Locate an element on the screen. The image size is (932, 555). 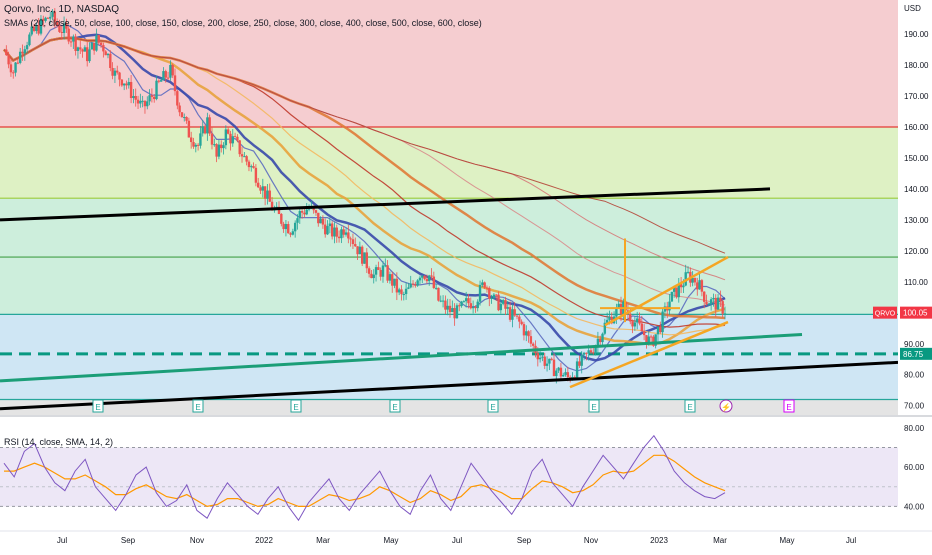
rsi-line is located at coordinates (364, 478).